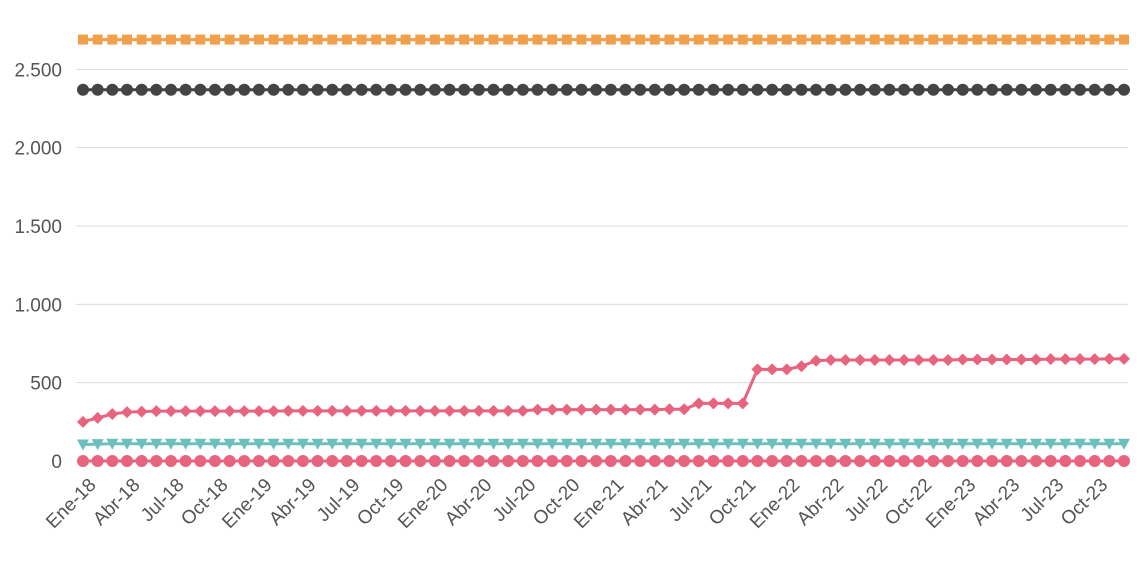  Describe the element at coordinates (644, 502) in the screenshot. I see `x-tick-label: Abr-21` at that location.